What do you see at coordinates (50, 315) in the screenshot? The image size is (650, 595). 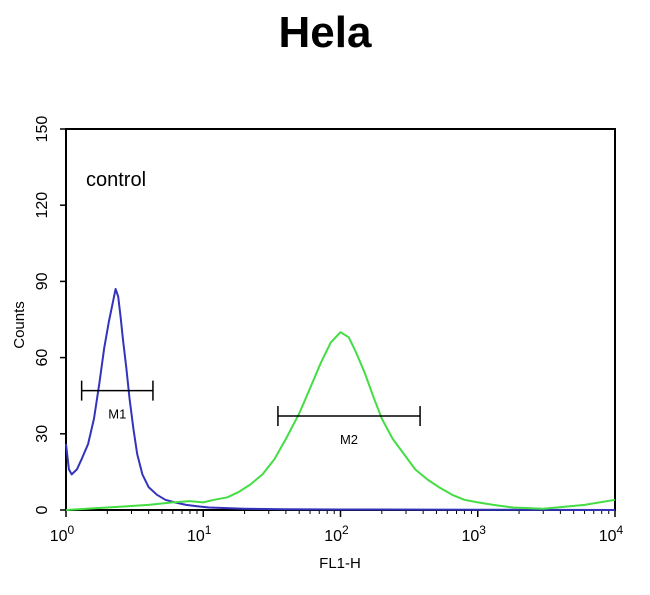 I see `y-axis-ticks: 0 30 60 90 120 150` at bounding box center [50, 315].